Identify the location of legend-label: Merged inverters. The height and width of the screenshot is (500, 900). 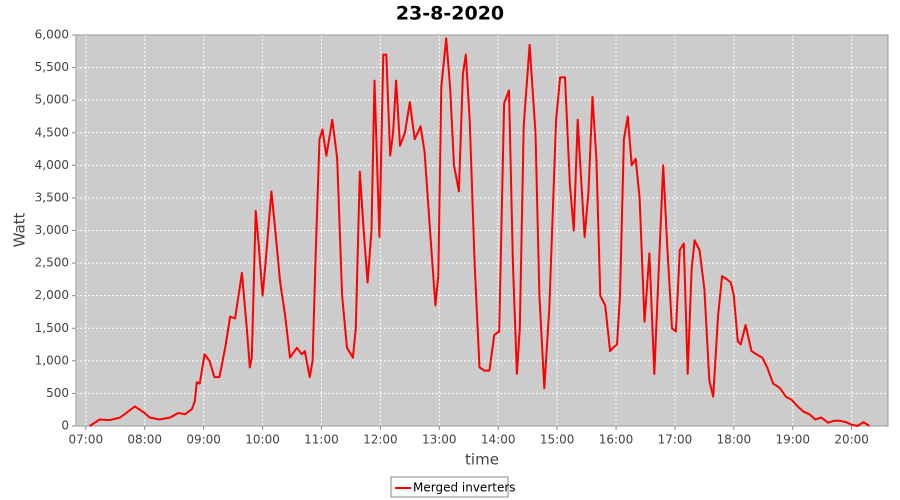
(464, 488).